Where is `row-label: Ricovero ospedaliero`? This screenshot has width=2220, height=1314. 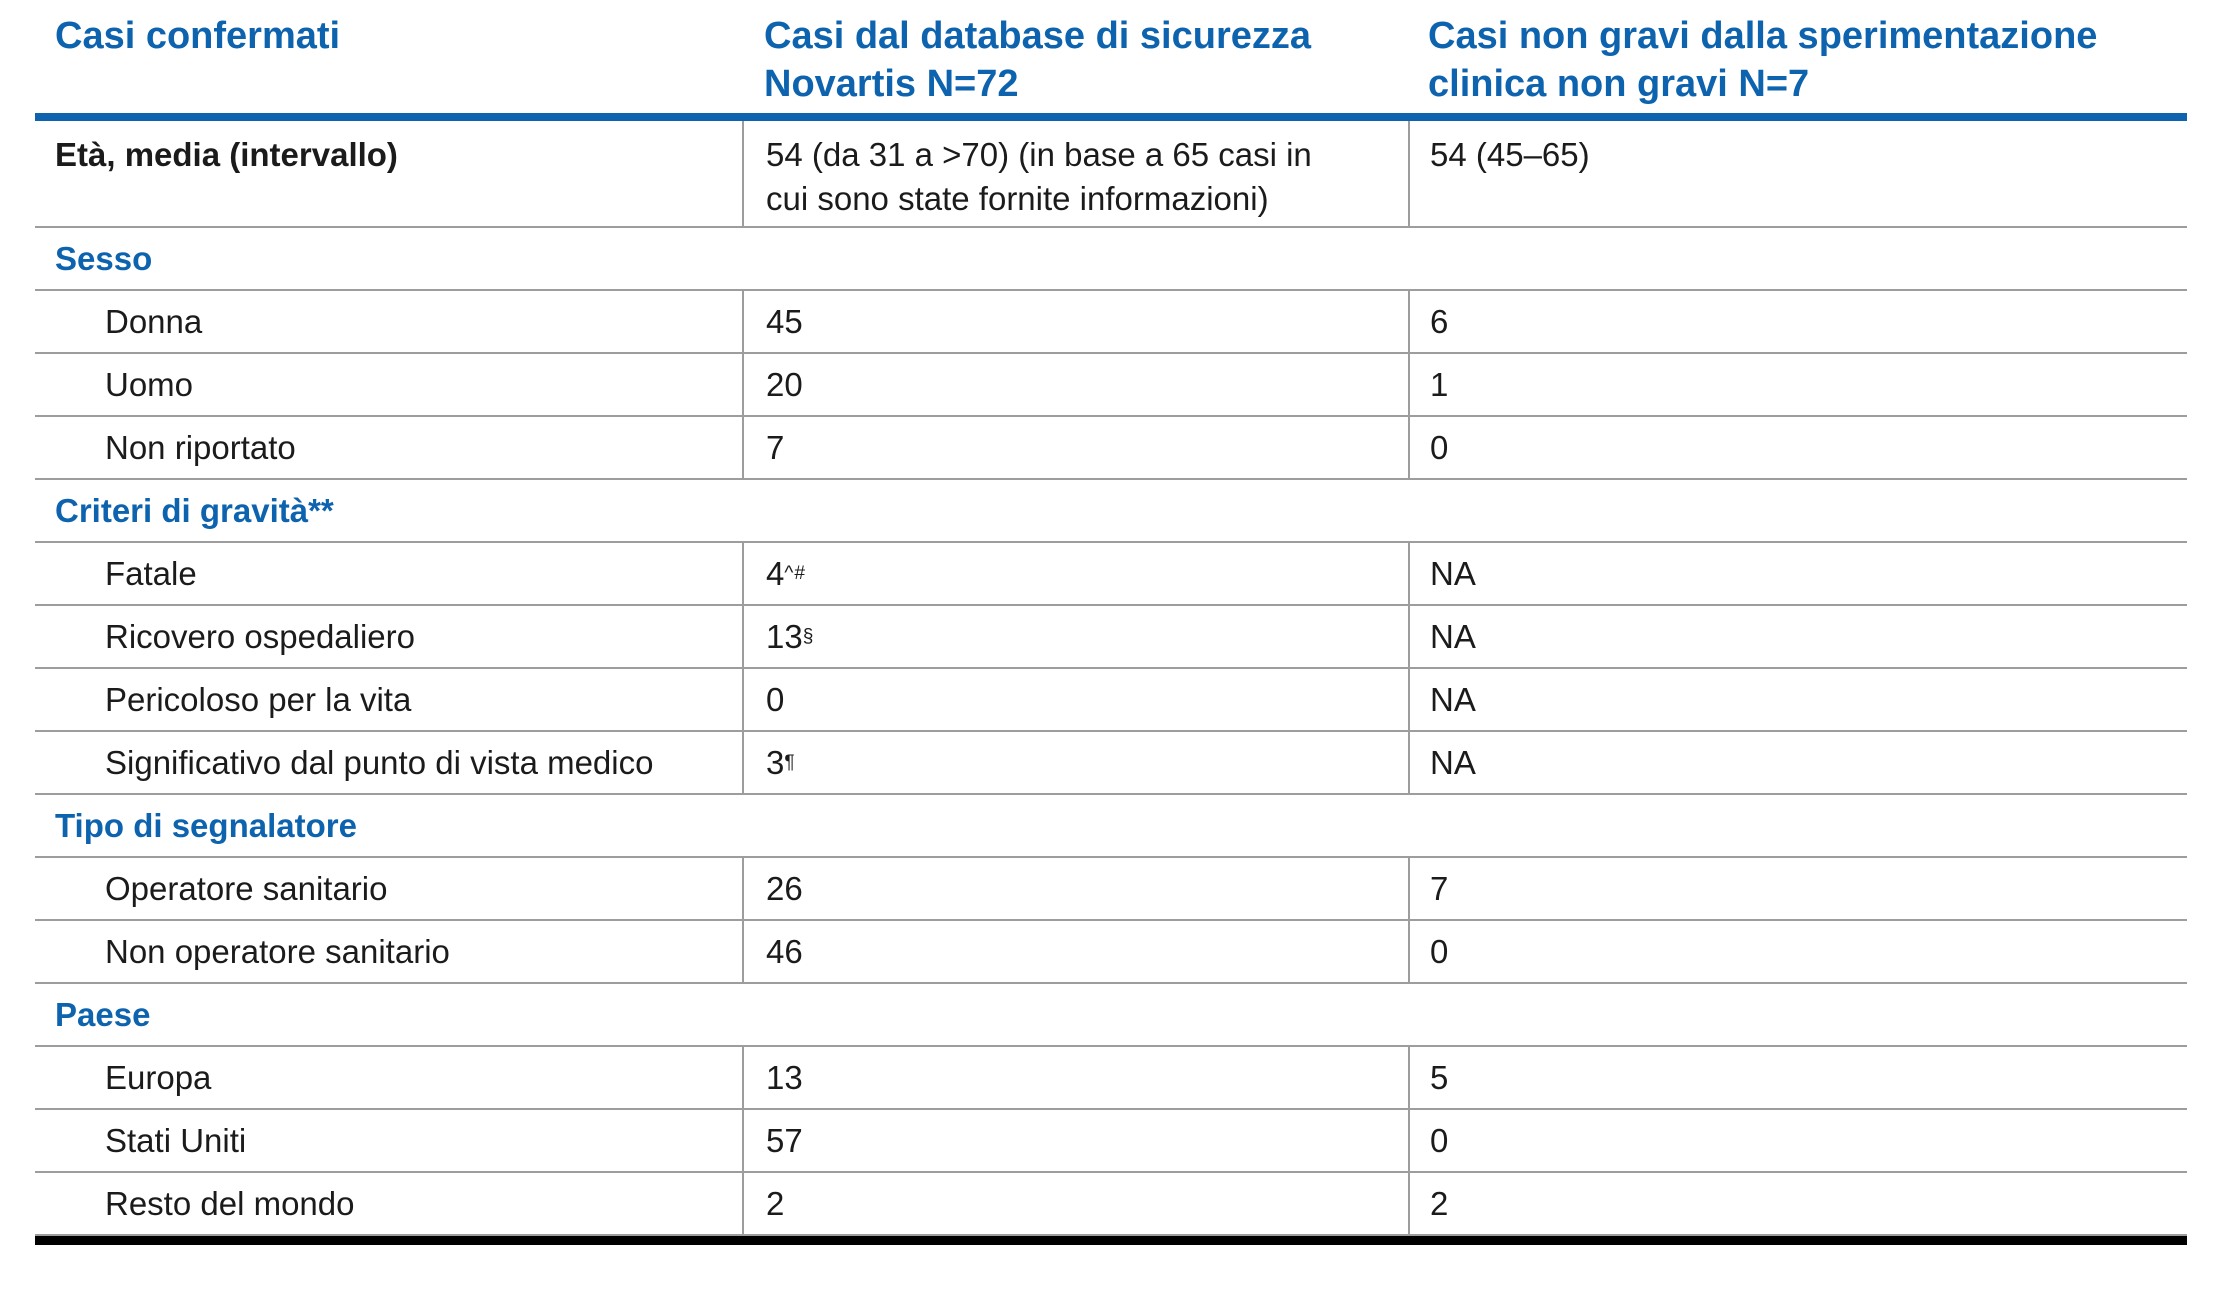 row-label: Ricovero ospedaliero is located at coordinates (260, 636).